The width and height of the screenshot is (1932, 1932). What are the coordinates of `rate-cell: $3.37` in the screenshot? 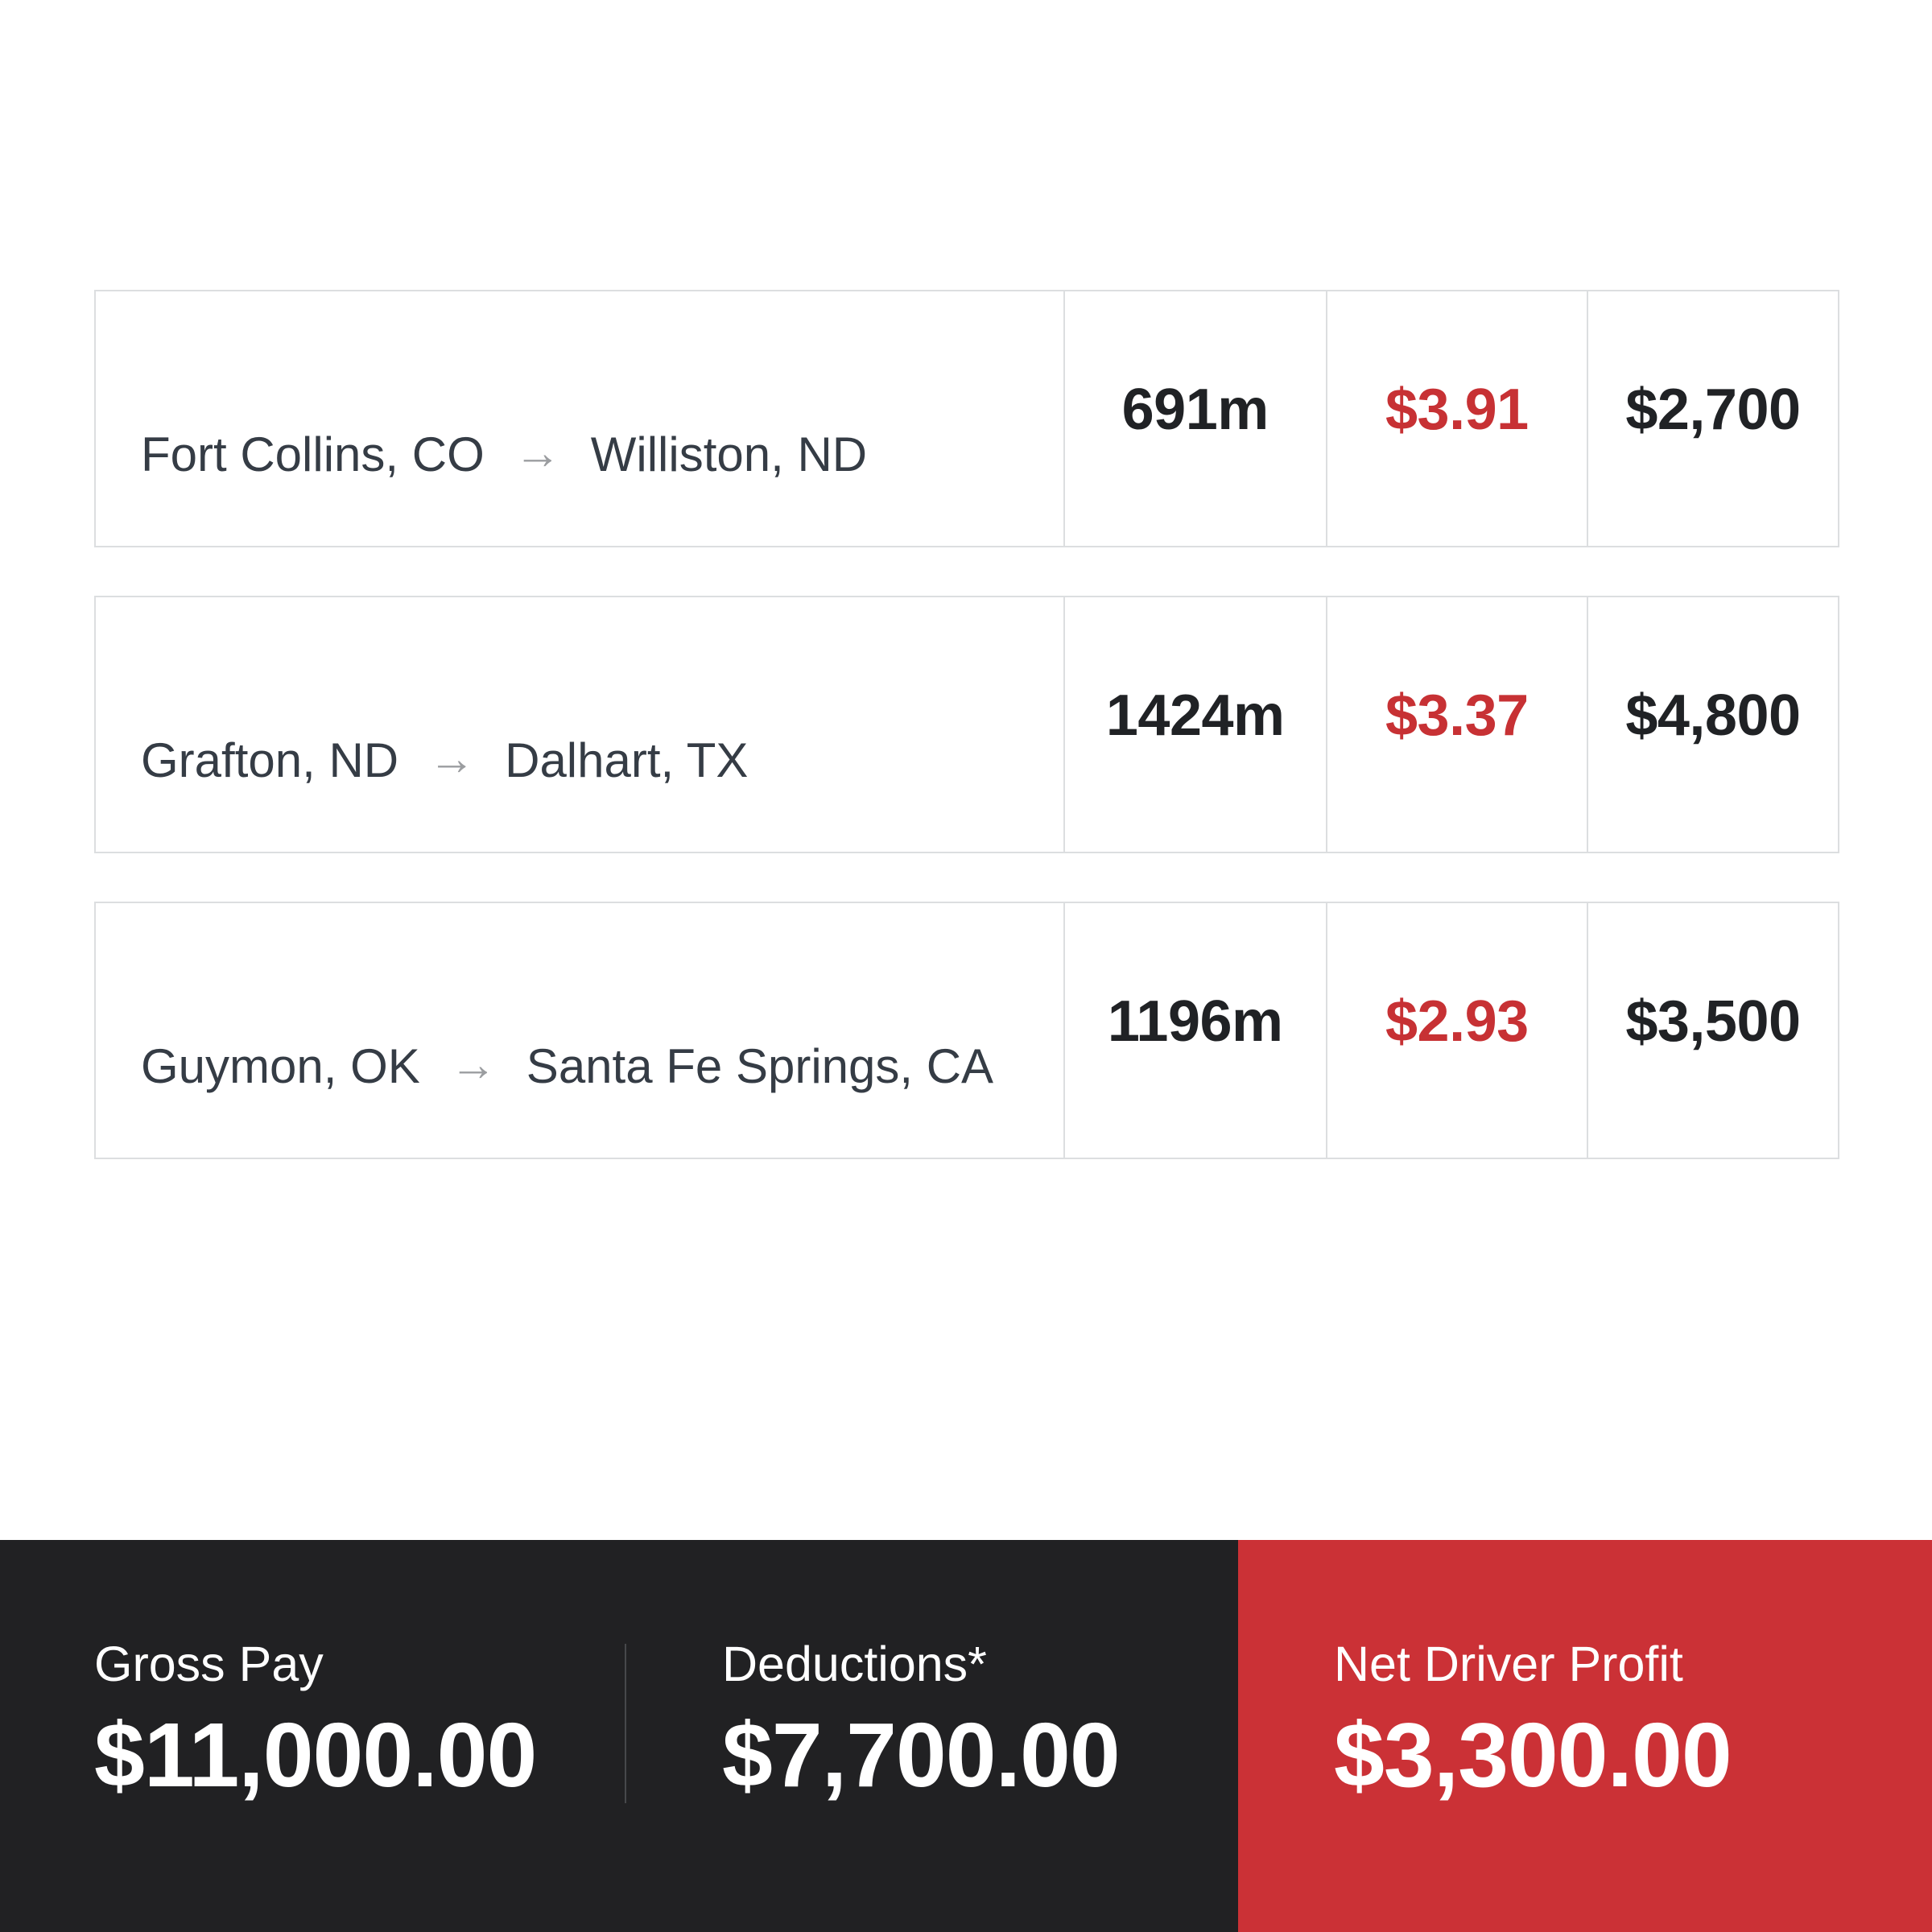 It's located at (1456, 724).